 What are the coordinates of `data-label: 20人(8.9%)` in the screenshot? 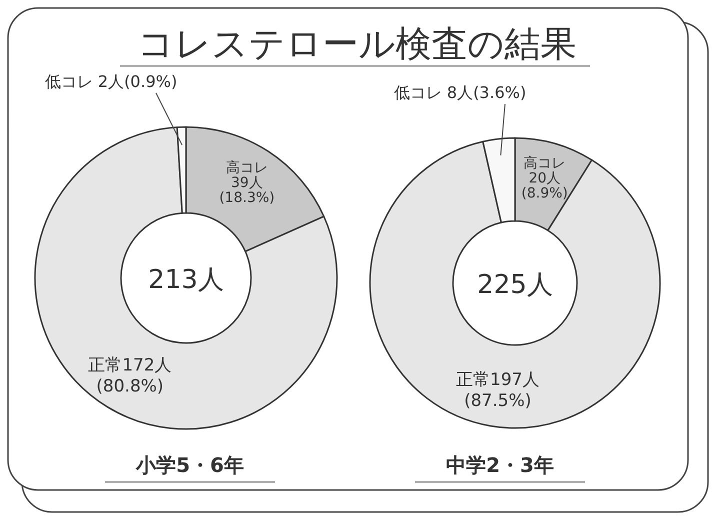 It's located at (544, 186).